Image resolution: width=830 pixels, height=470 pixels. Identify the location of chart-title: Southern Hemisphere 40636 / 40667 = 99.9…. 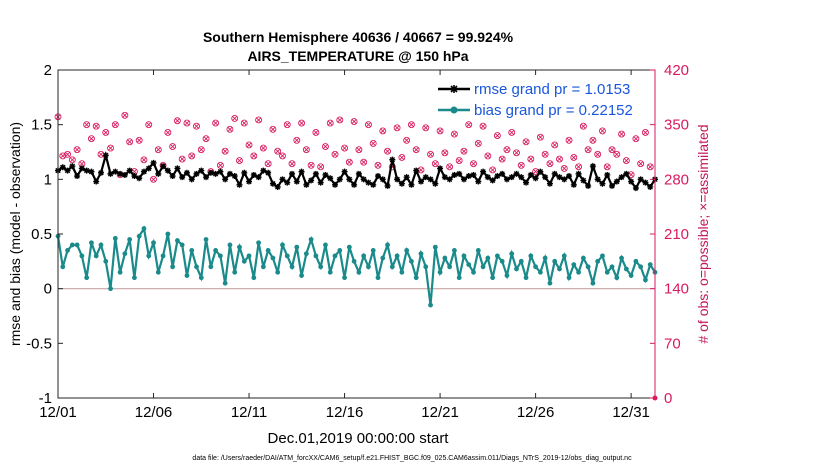
(358, 37).